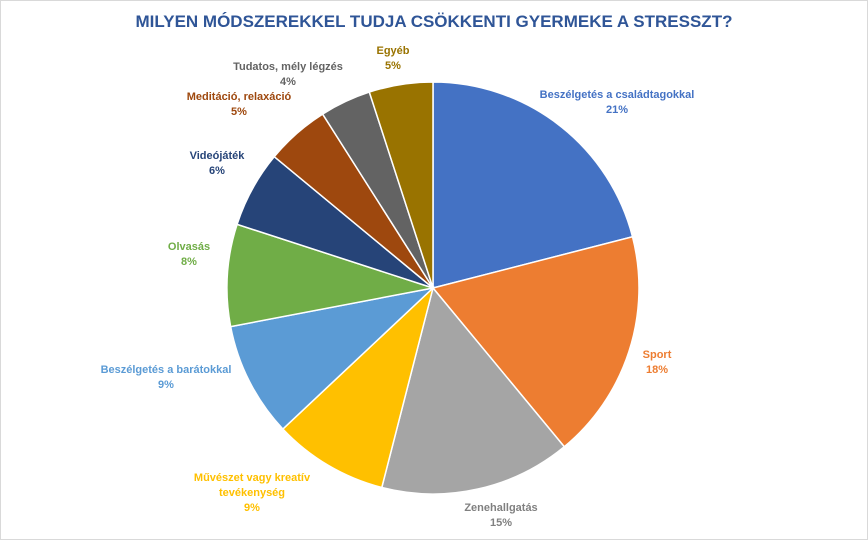  What do you see at coordinates (501, 508) in the screenshot?
I see `category-label: Zenehallgatás` at bounding box center [501, 508].